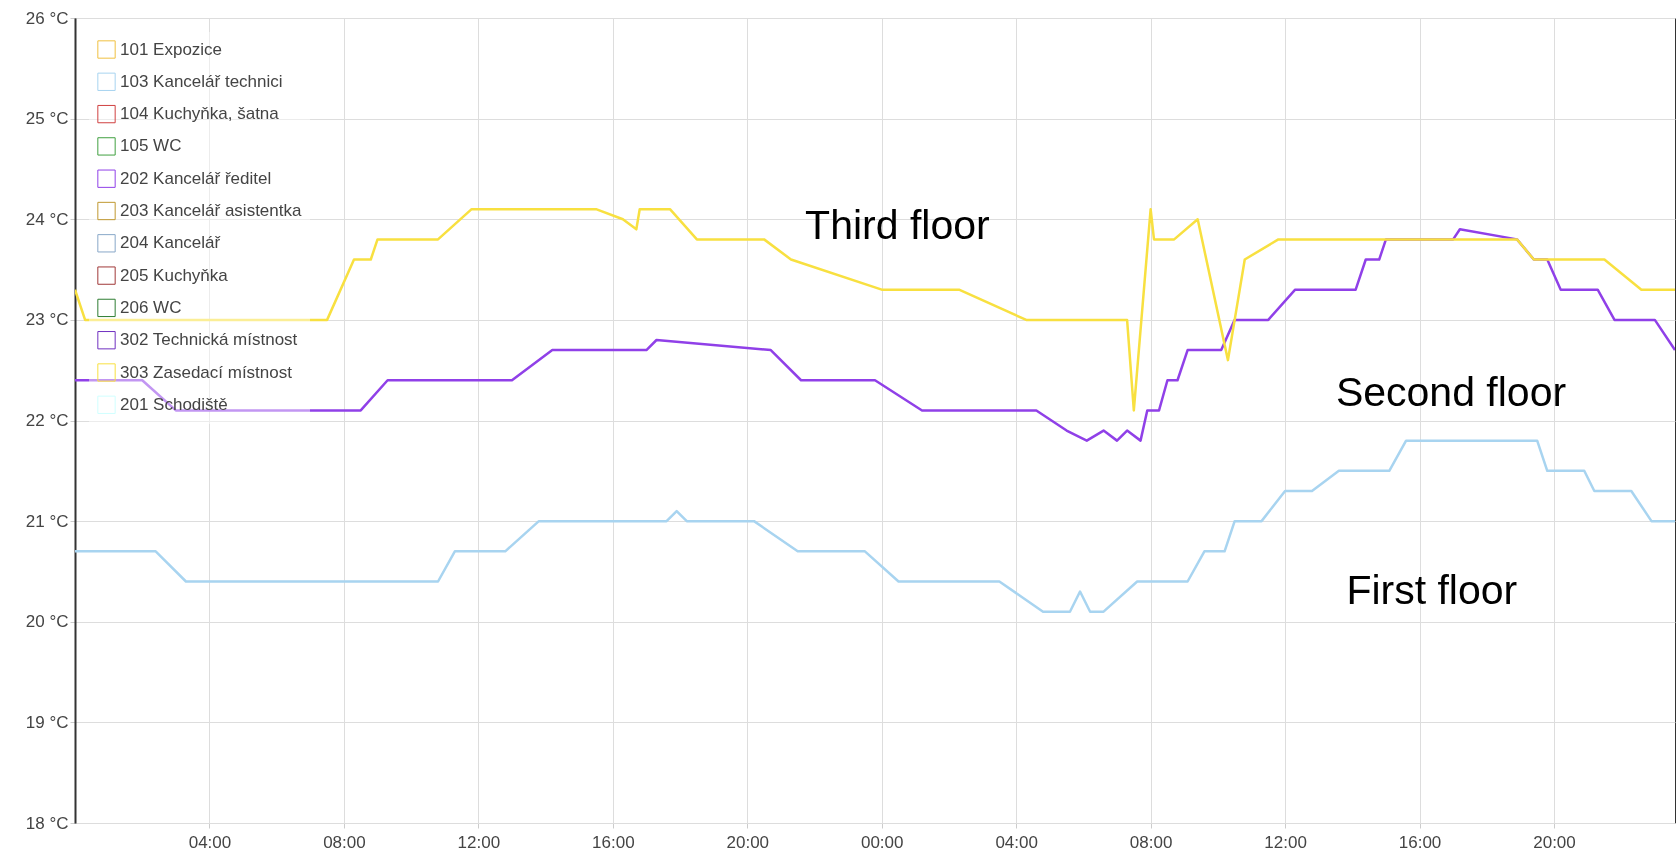  Describe the element at coordinates (206, 372) in the screenshot. I see `legend-label: 303 Zasedací místnost` at that location.